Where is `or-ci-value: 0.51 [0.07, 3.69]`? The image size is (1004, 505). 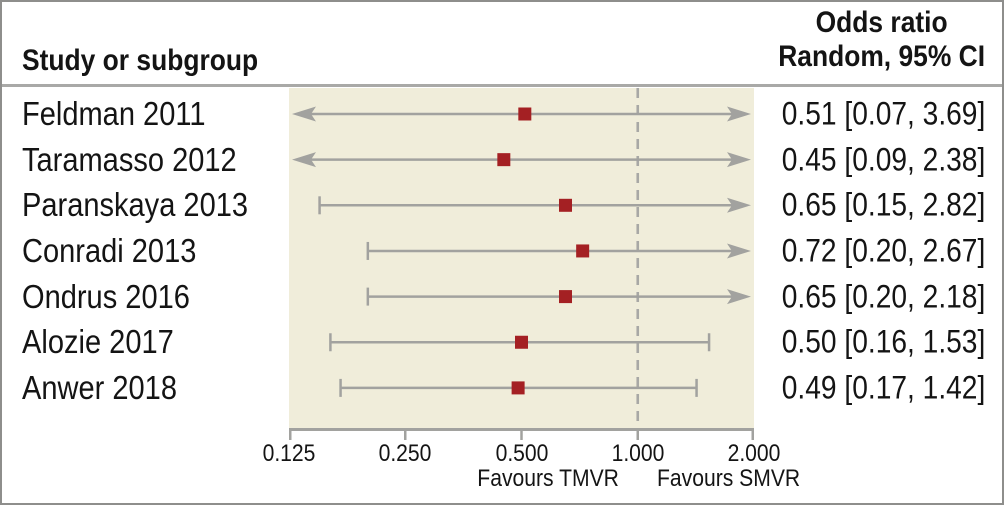 or-ci-value: 0.51 [0.07, 3.69] is located at coordinates (883, 113).